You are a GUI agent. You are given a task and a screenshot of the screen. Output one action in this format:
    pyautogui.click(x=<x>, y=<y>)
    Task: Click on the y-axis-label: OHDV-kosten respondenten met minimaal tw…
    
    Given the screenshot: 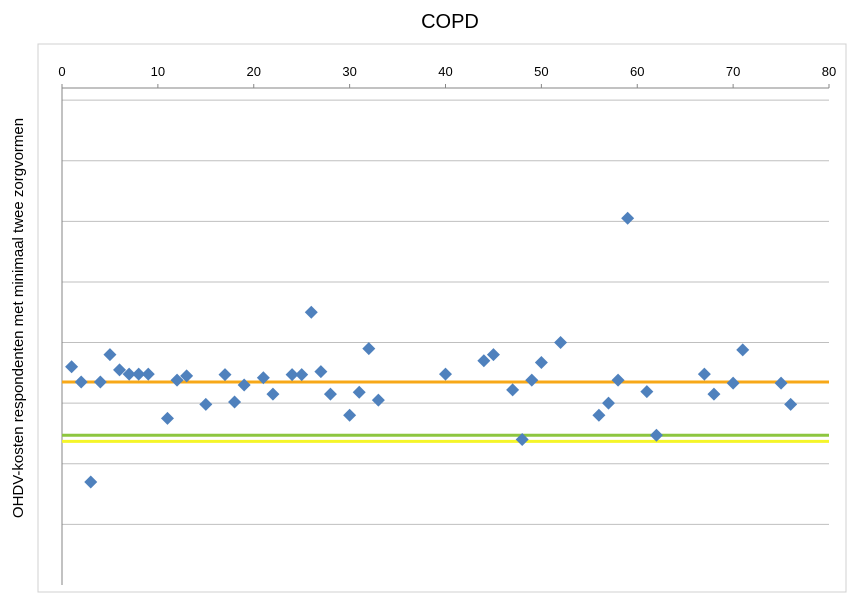 What is the action you would take?
    pyautogui.click(x=18, y=318)
    